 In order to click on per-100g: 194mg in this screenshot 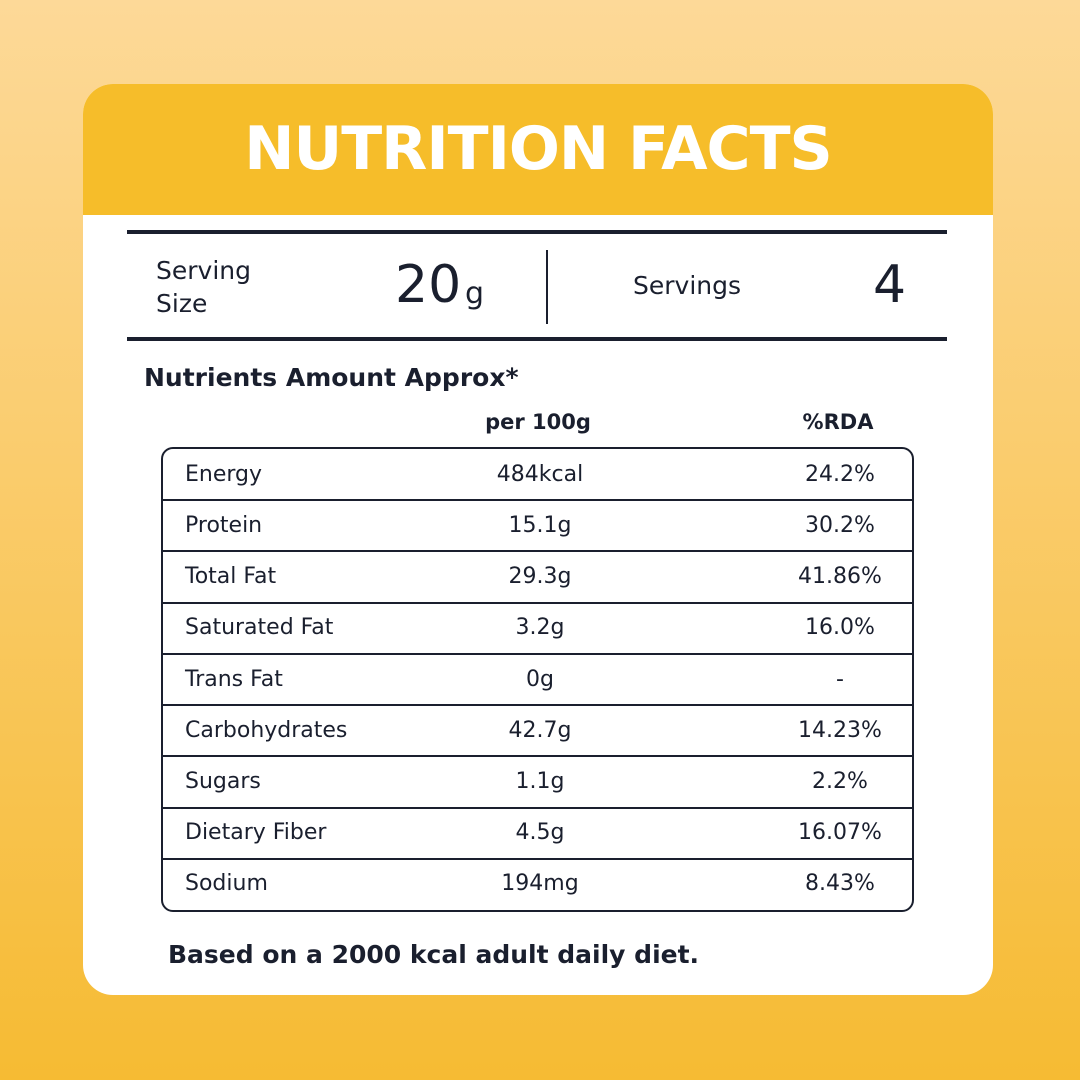, I will do `click(540, 884)`.